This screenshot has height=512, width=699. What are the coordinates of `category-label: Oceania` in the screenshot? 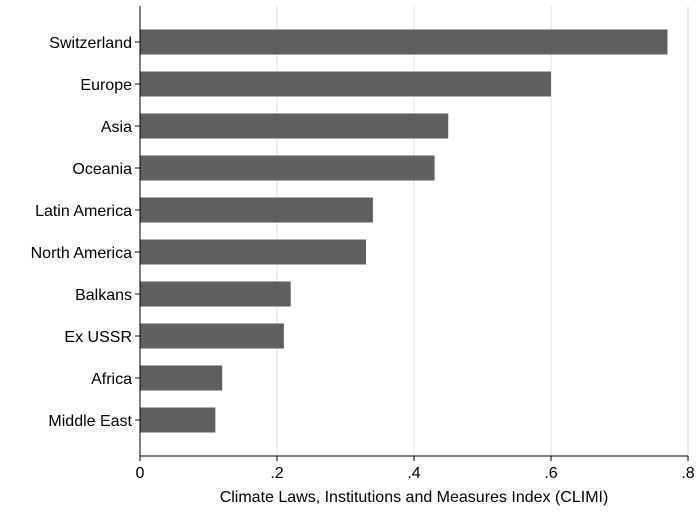 It's located at (102, 169).